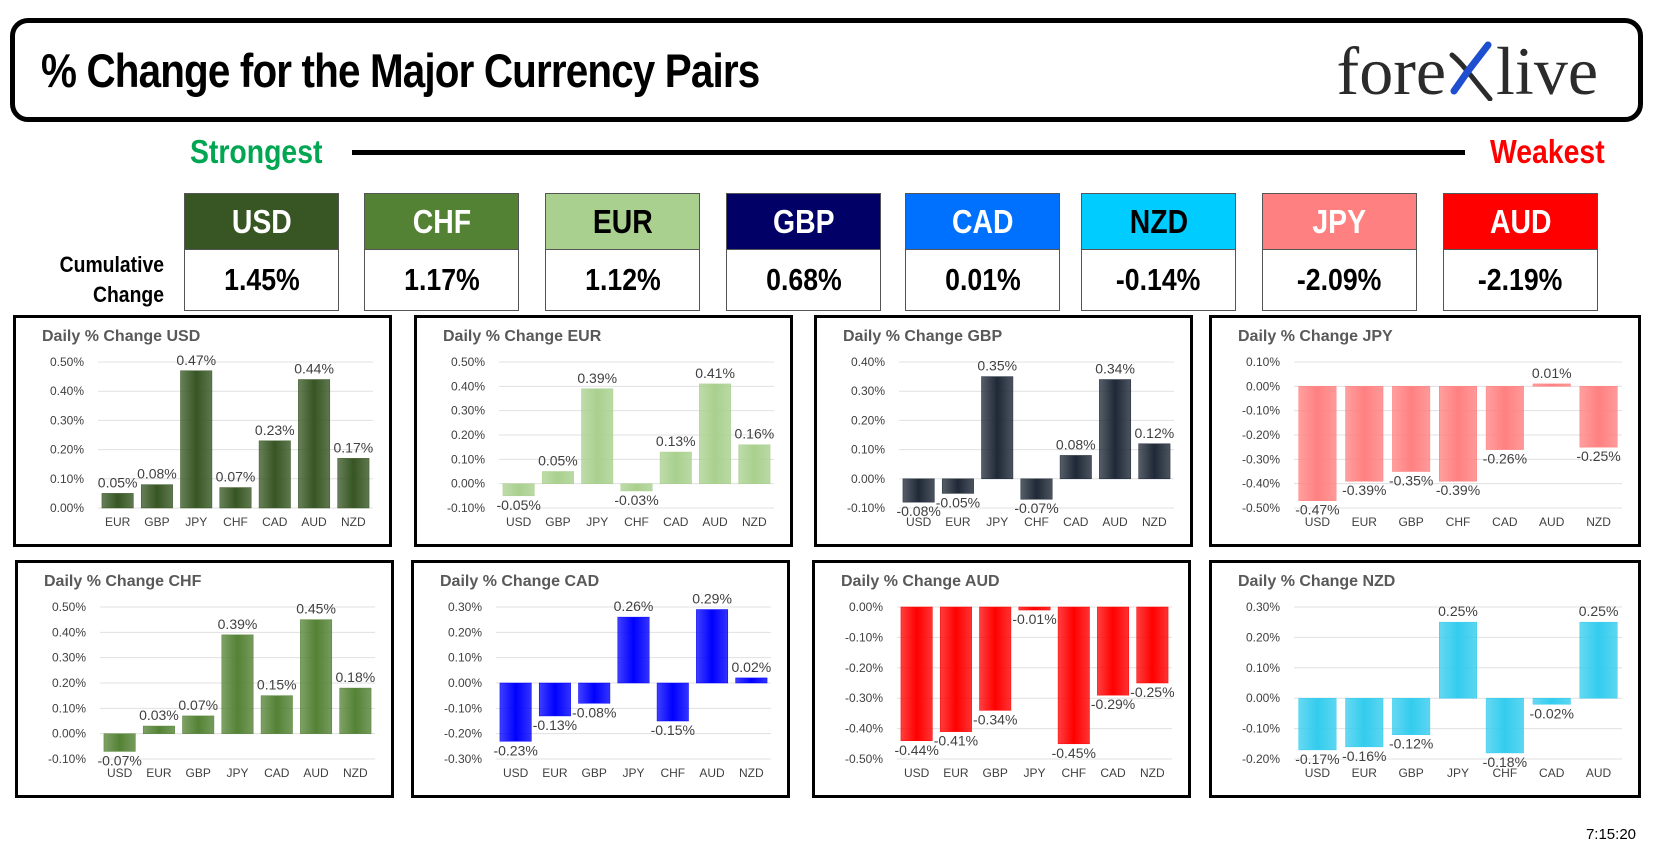 This screenshot has height=866, width=1653. I want to click on cumulative-value-text: -0.14%, so click(1158, 279).